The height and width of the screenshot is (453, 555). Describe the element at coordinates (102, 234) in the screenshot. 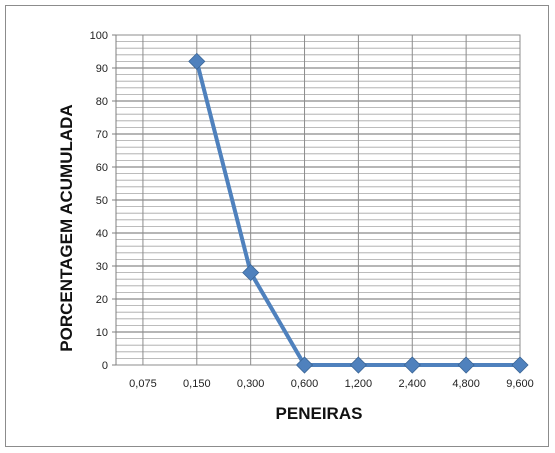

I see `y-tick-label: 40` at that location.